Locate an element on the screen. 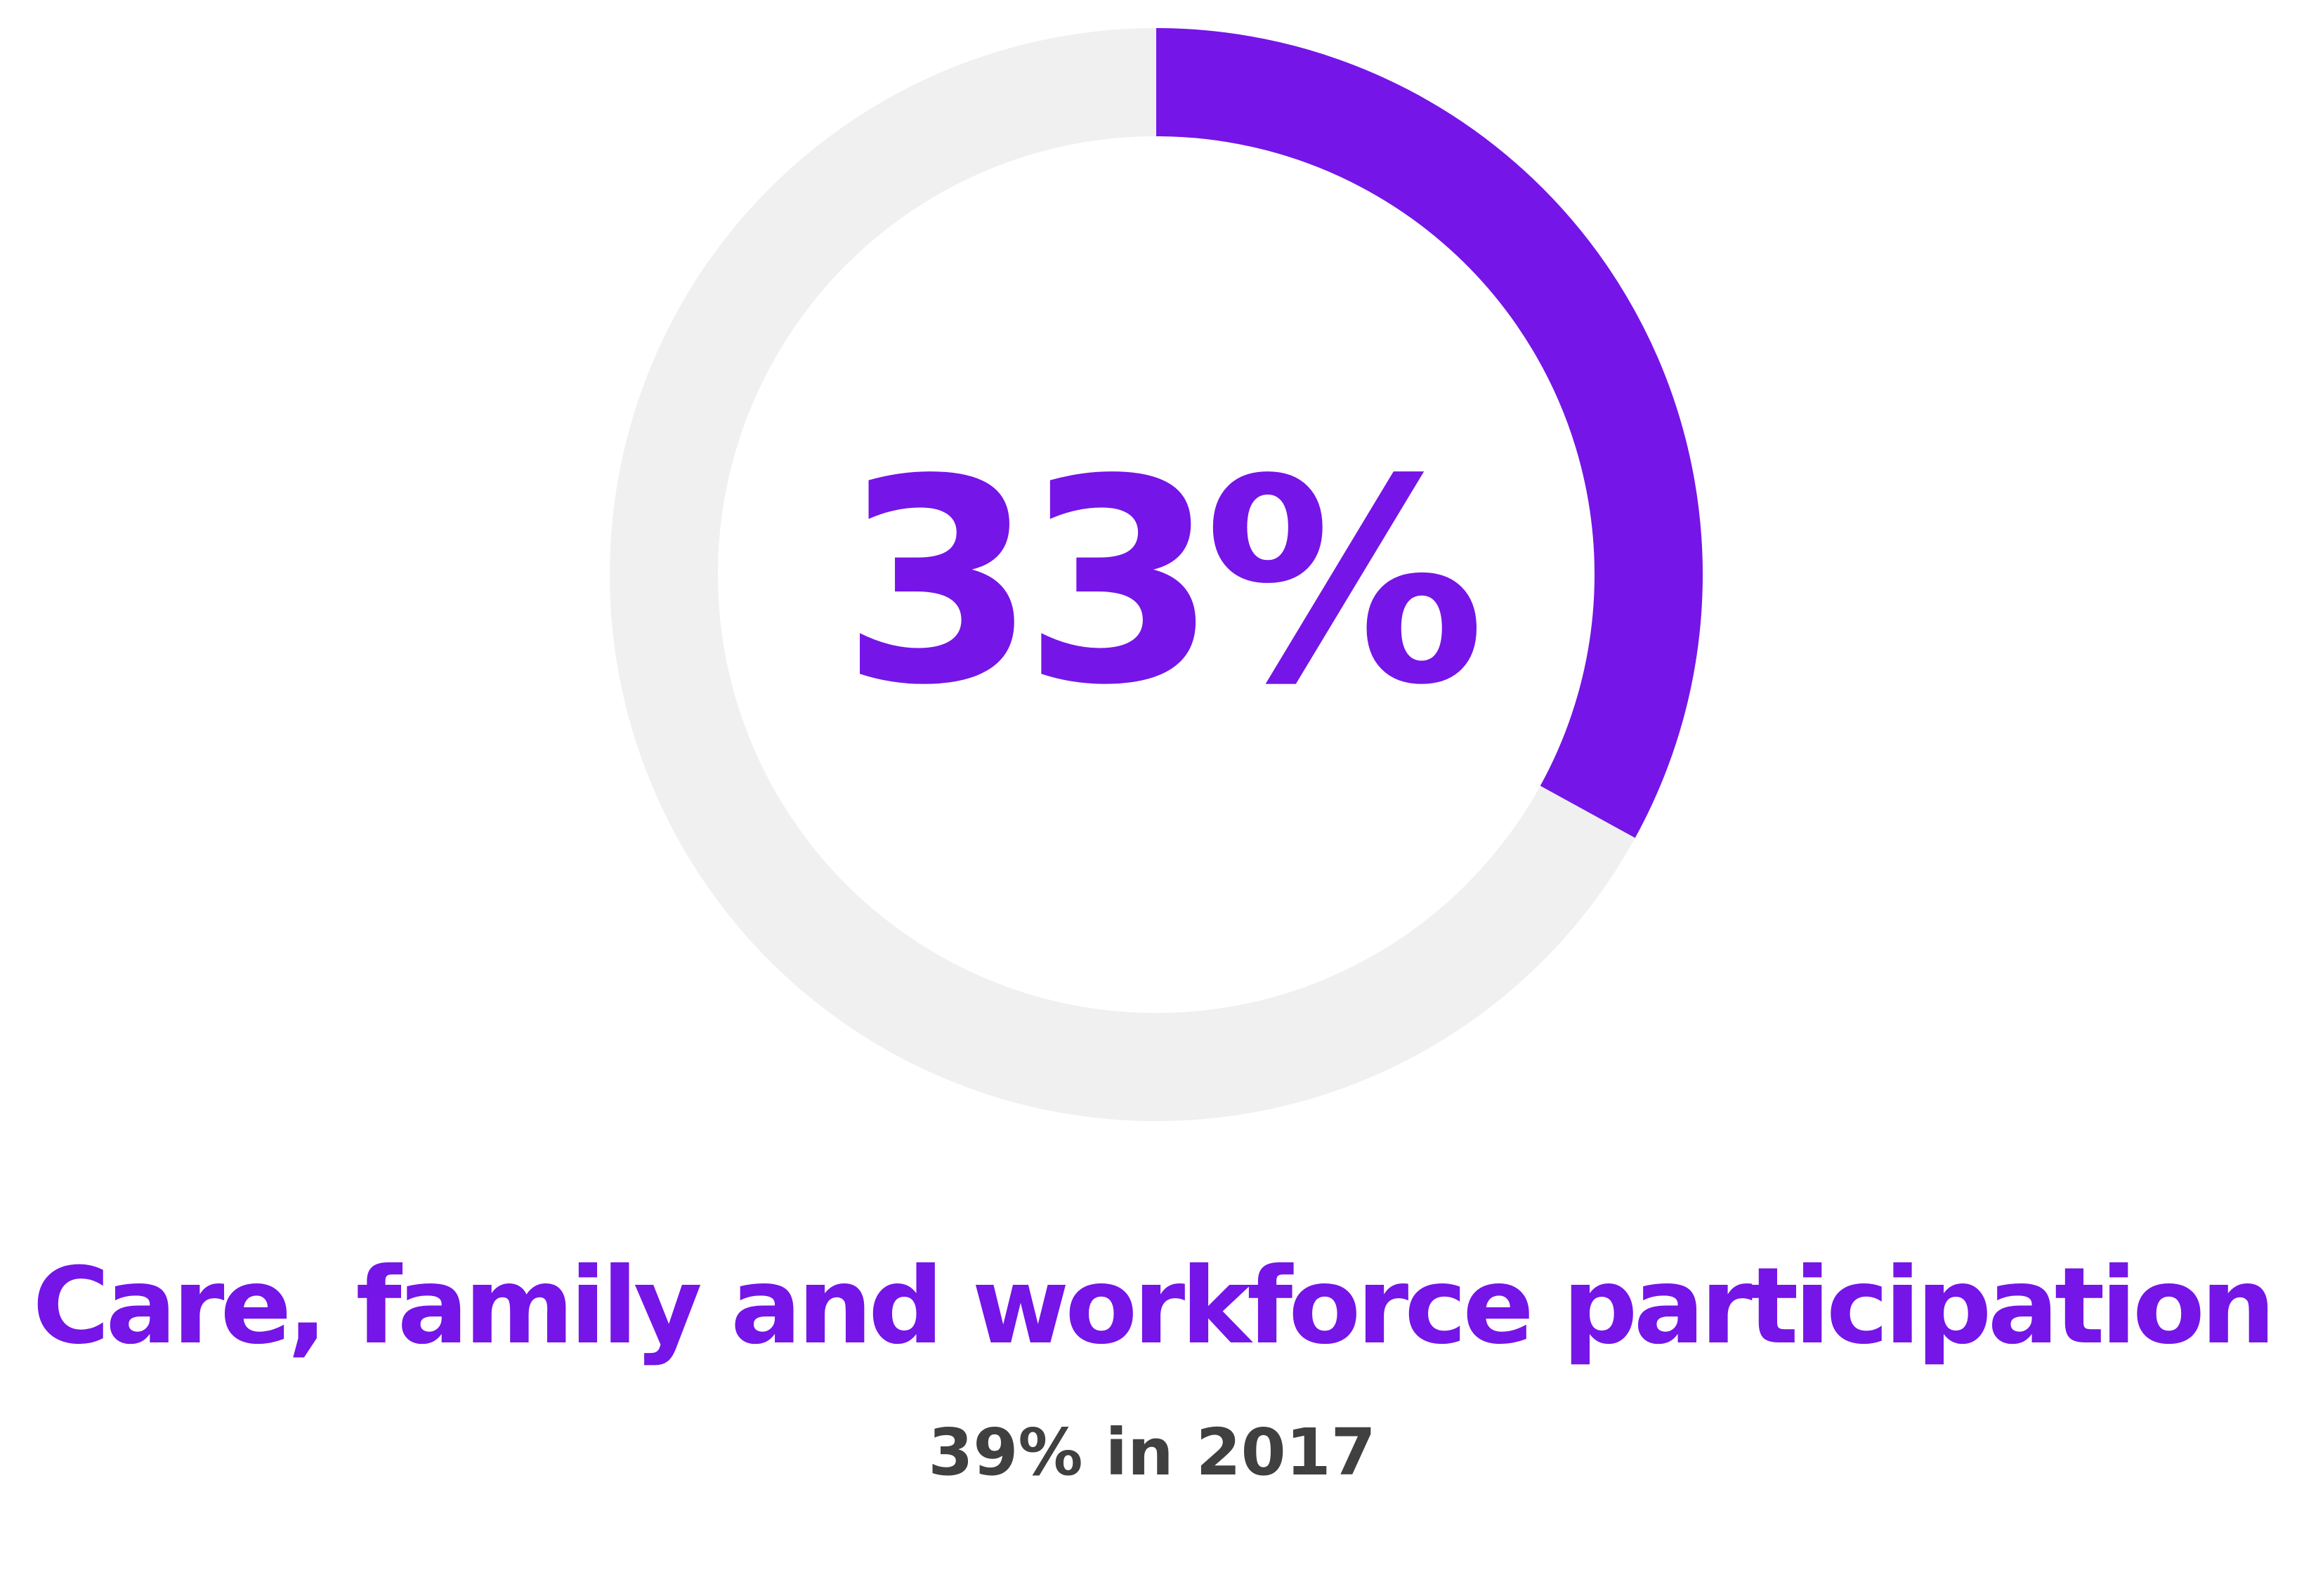 The height and width of the screenshot is (1596, 2304). donut-center-value: 33% is located at coordinates (1160, 583).